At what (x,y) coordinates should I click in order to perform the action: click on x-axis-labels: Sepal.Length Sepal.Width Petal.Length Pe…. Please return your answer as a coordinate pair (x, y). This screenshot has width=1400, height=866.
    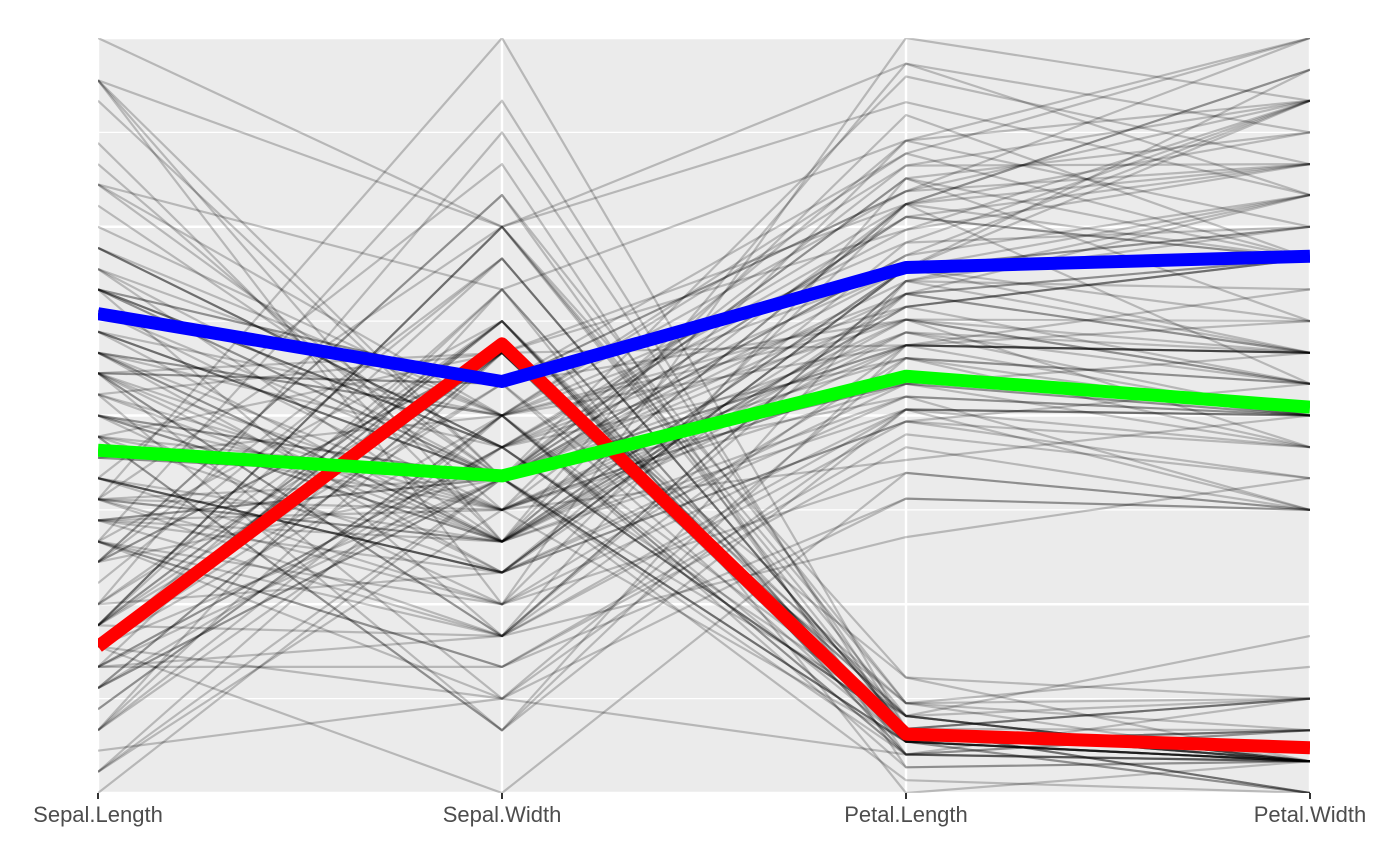
    Looking at the image, I should click on (699, 814).